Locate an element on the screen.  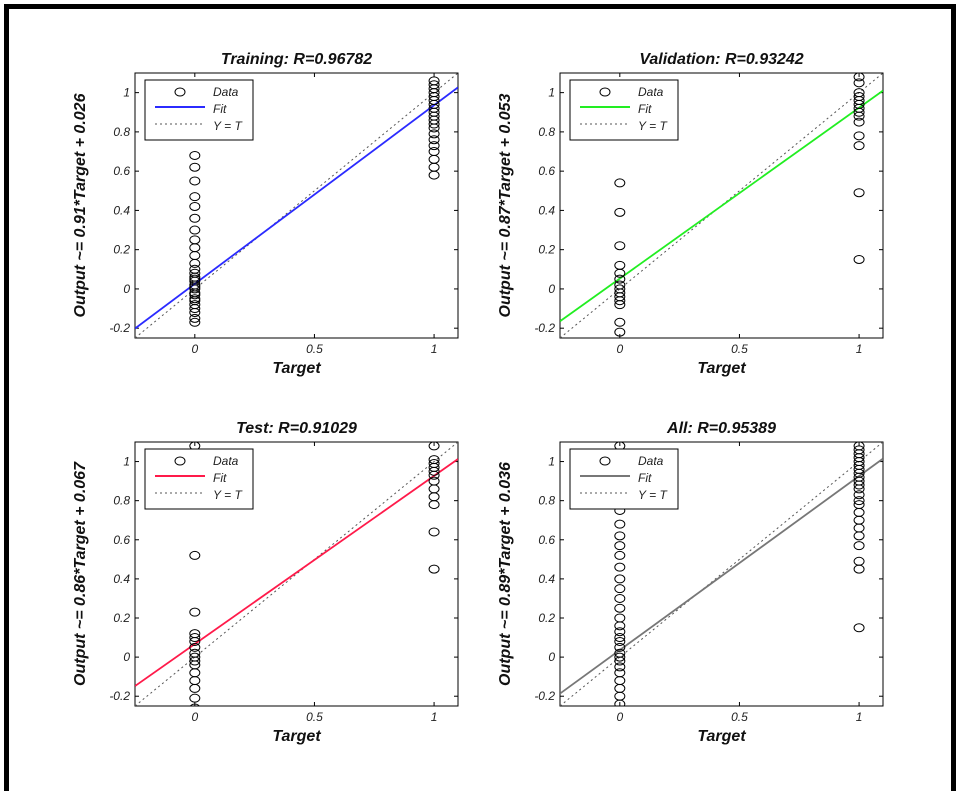
chart-title: All: R=0.95389 is located at coordinates (721, 428).